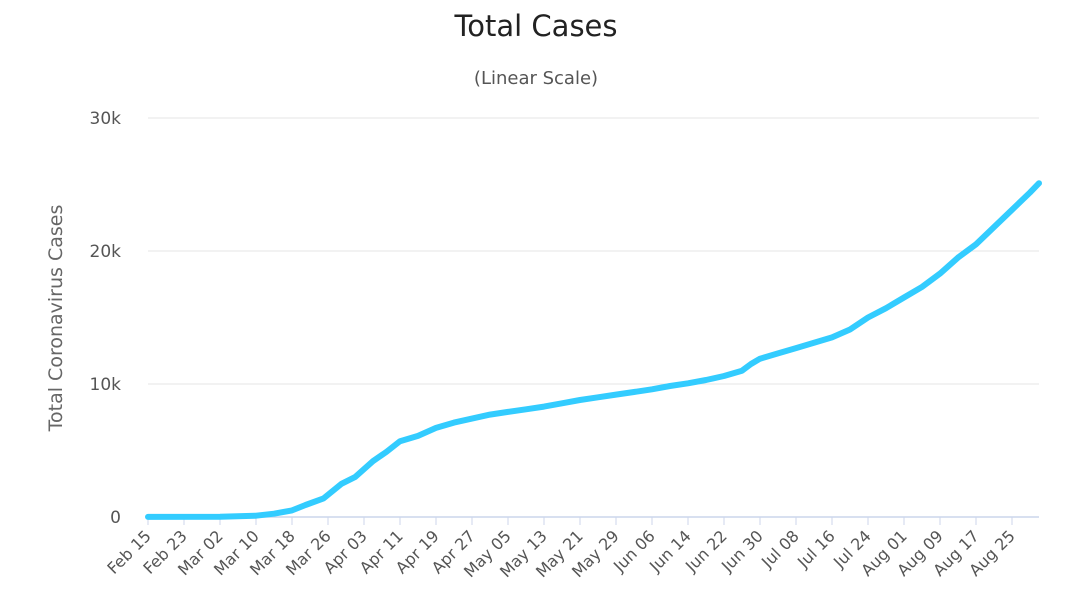 This screenshot has height=610, width=1072. What do you see at coordinates (780, 549) in the screenshot?
I see `x-tick-label: Jul 08` at bounding box center [780, 549].